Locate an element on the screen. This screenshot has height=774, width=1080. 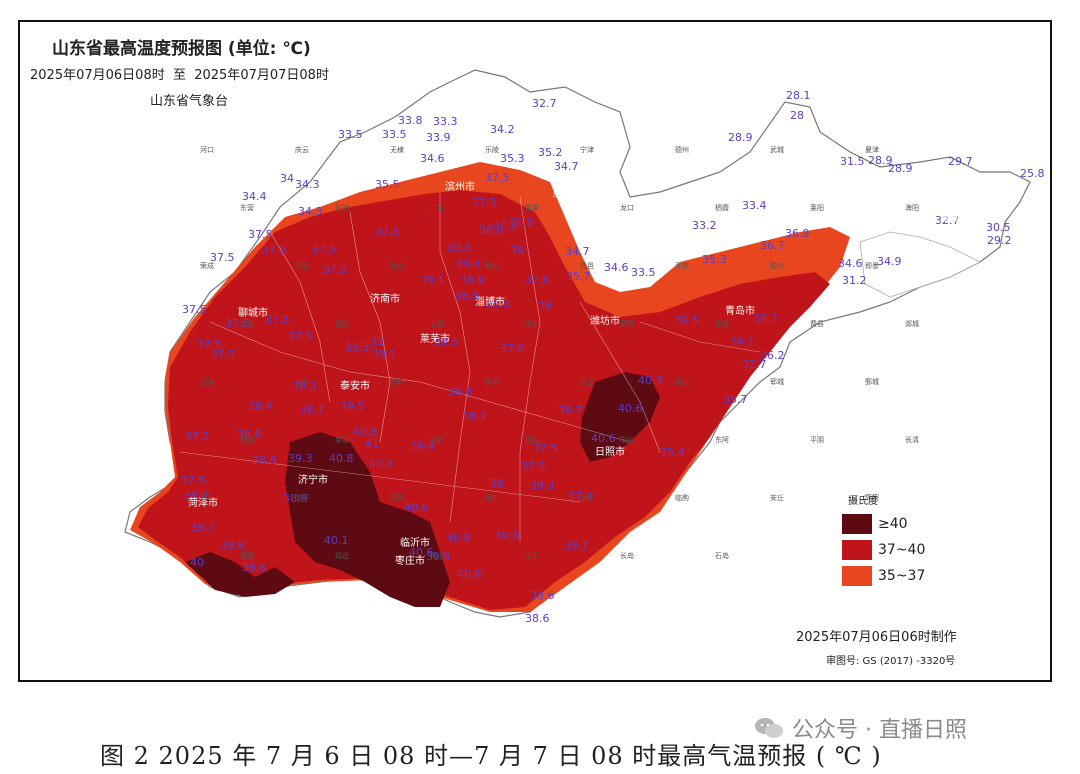
issuer-name: 山东省气象台 is located at coordinates (189, 101).